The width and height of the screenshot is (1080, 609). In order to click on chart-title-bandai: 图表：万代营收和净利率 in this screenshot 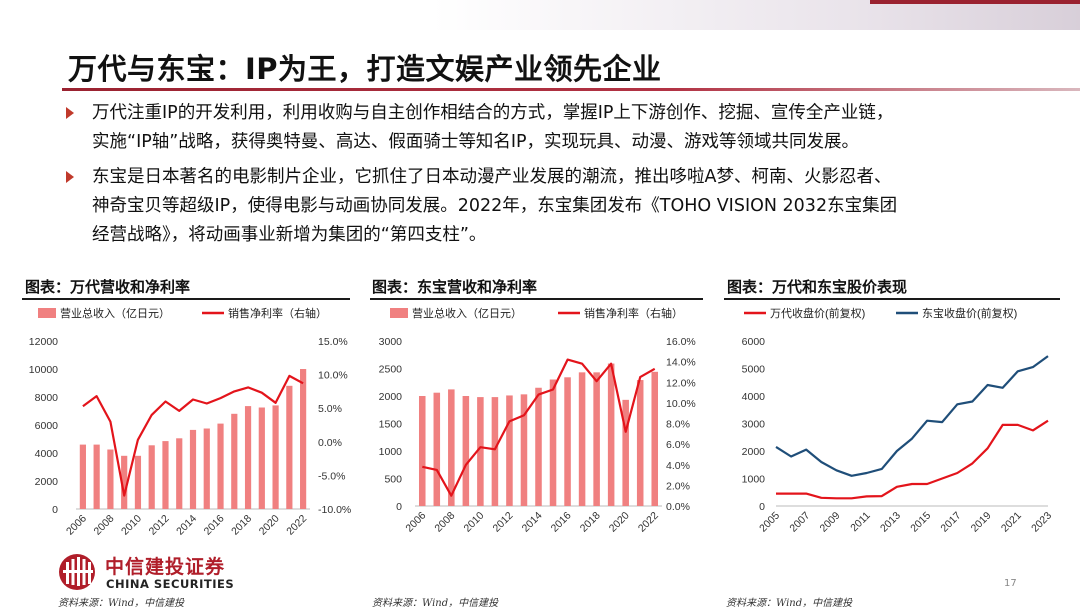, I will do `click(108, 287)`.